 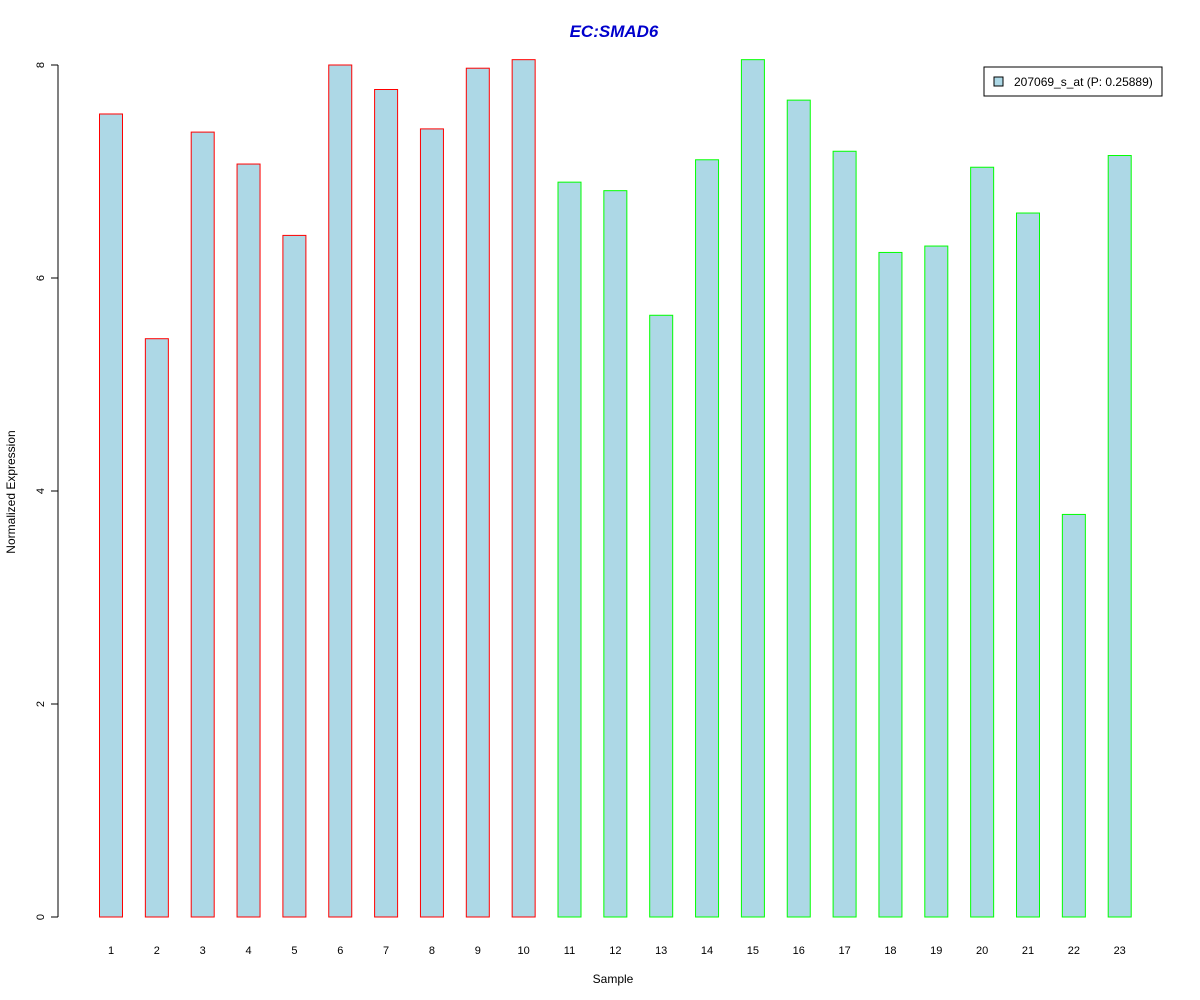 I want to click on x-tick-label: 20, so click(x=982, y=951).